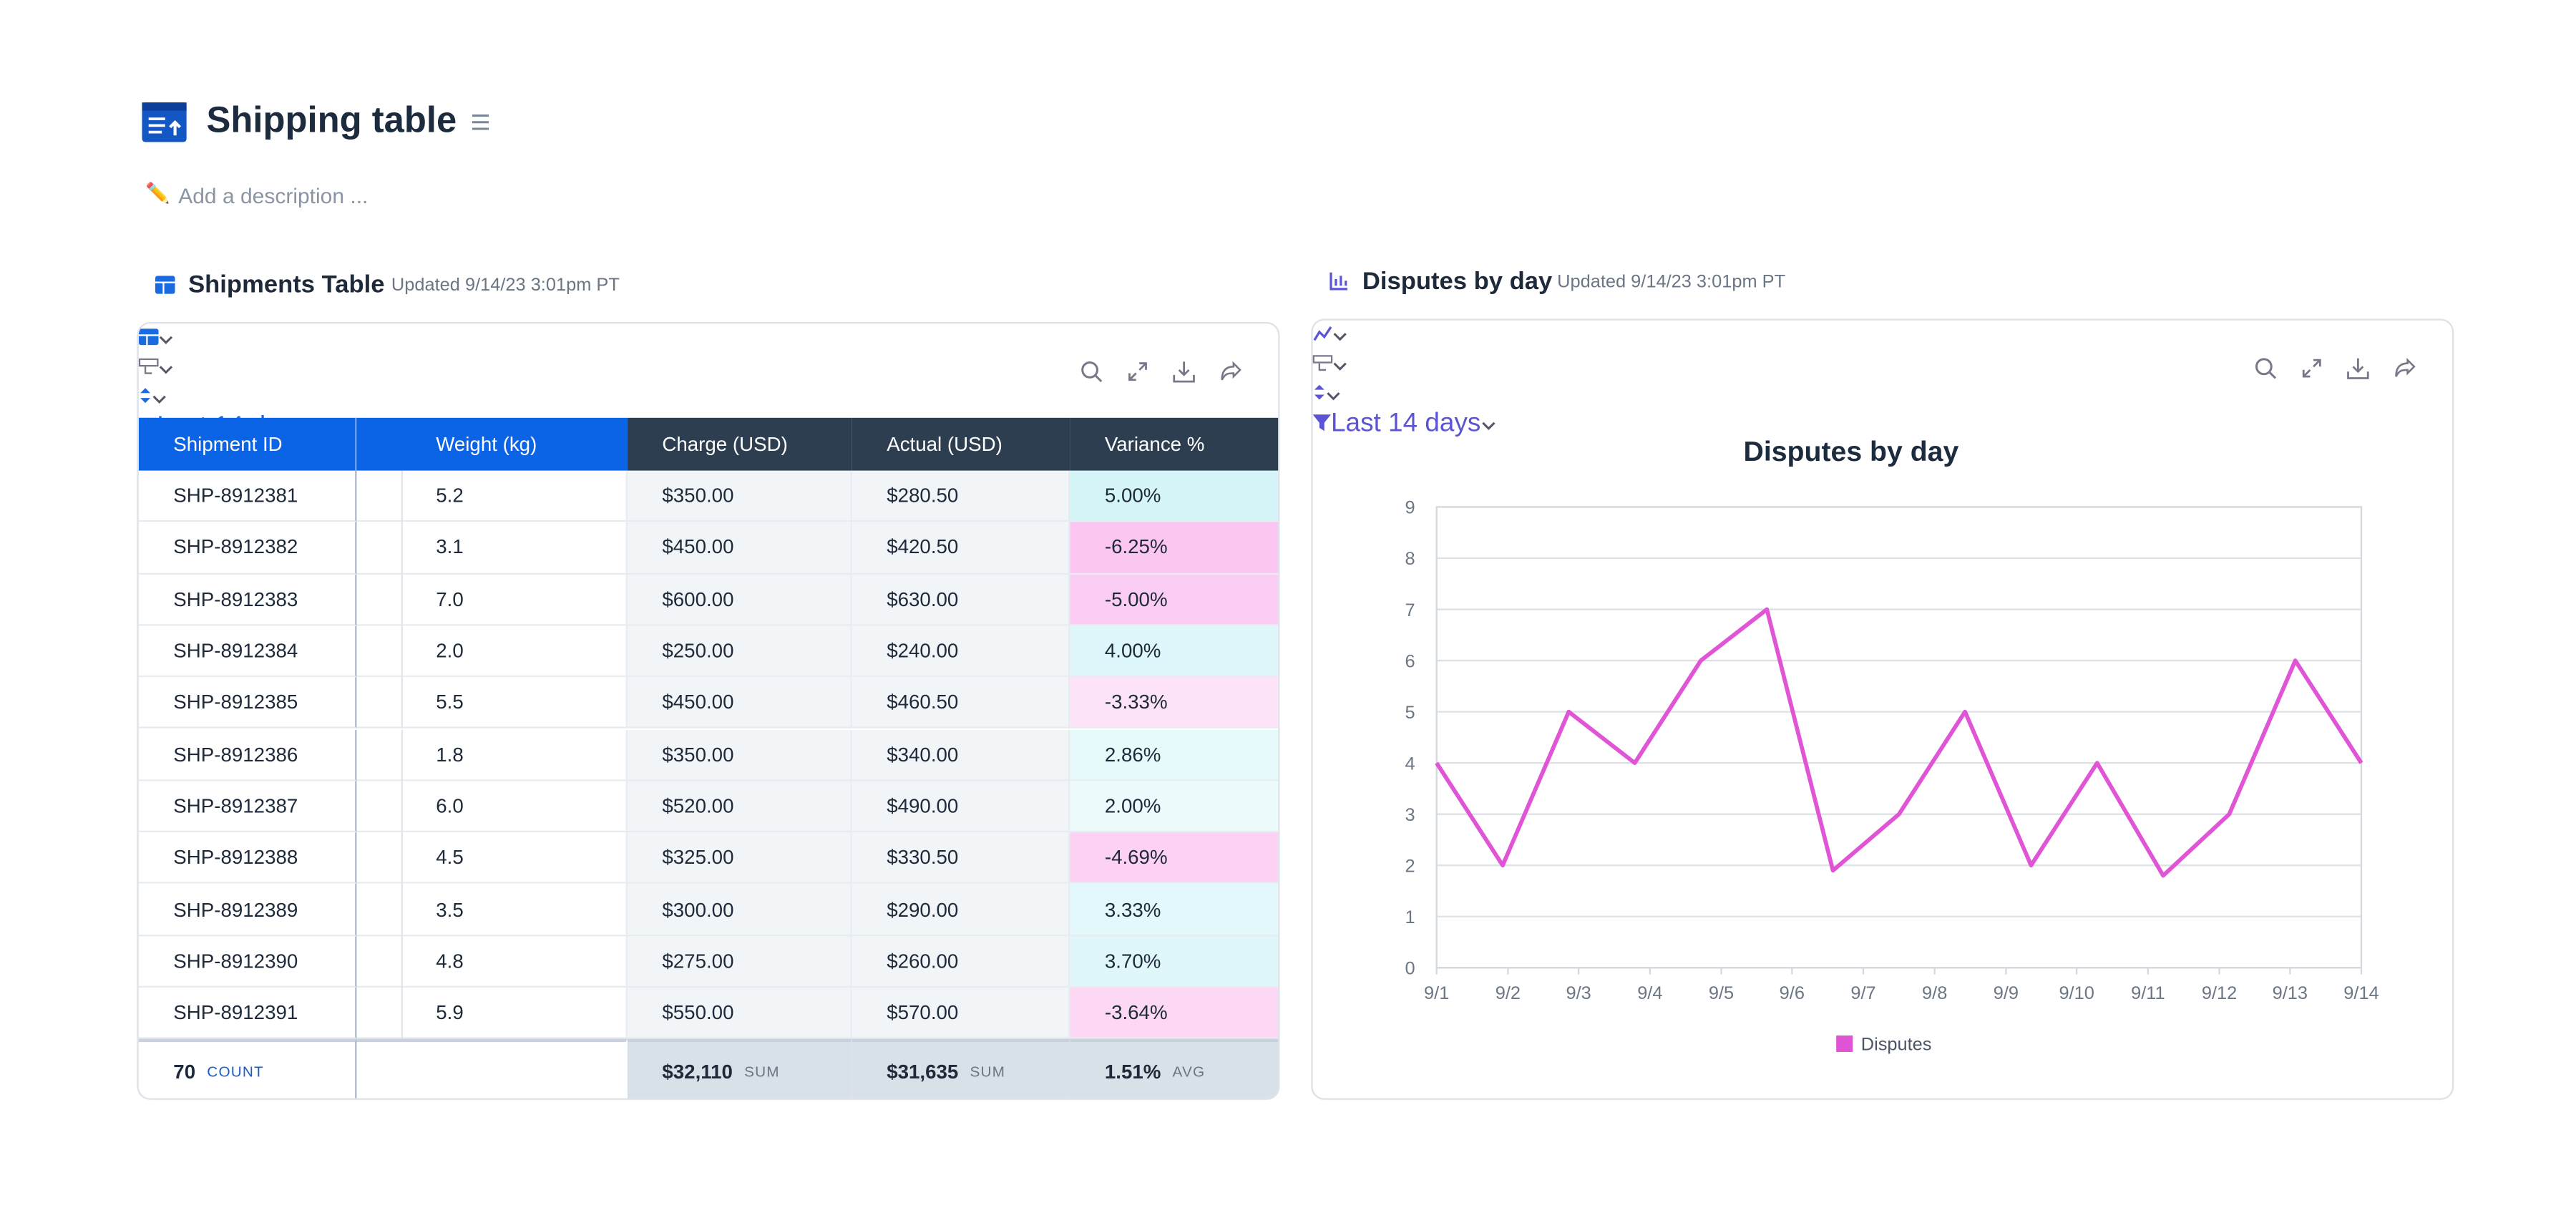 The image size is (2576, 1218). Describe the element at coordinates (492, 1068) in the screenshot. I see `footer-cell` at that location.